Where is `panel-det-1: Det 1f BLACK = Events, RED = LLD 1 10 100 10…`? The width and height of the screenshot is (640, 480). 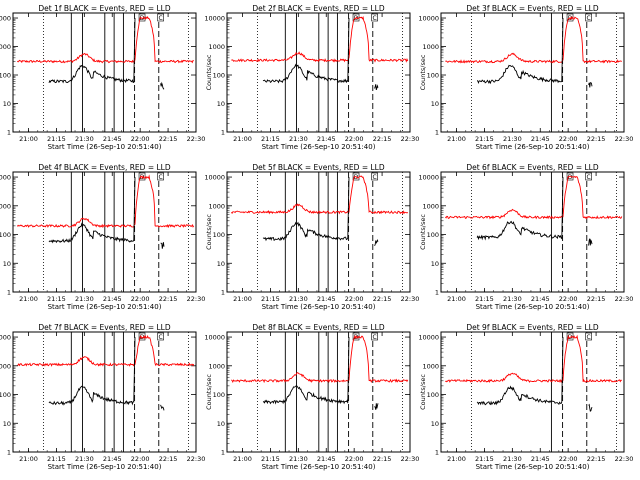 panel-det-1: Det 1f BLACK = Events, RED = LLD 1 10 100 10… is located at coordinates (102, 77).